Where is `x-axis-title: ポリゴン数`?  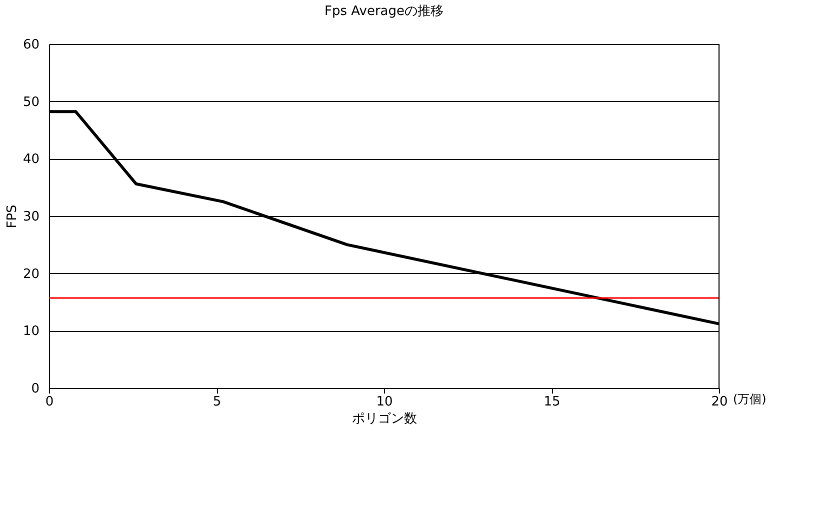 x-axis-title: ポリゴン数 is located at coordinates (384, 419).